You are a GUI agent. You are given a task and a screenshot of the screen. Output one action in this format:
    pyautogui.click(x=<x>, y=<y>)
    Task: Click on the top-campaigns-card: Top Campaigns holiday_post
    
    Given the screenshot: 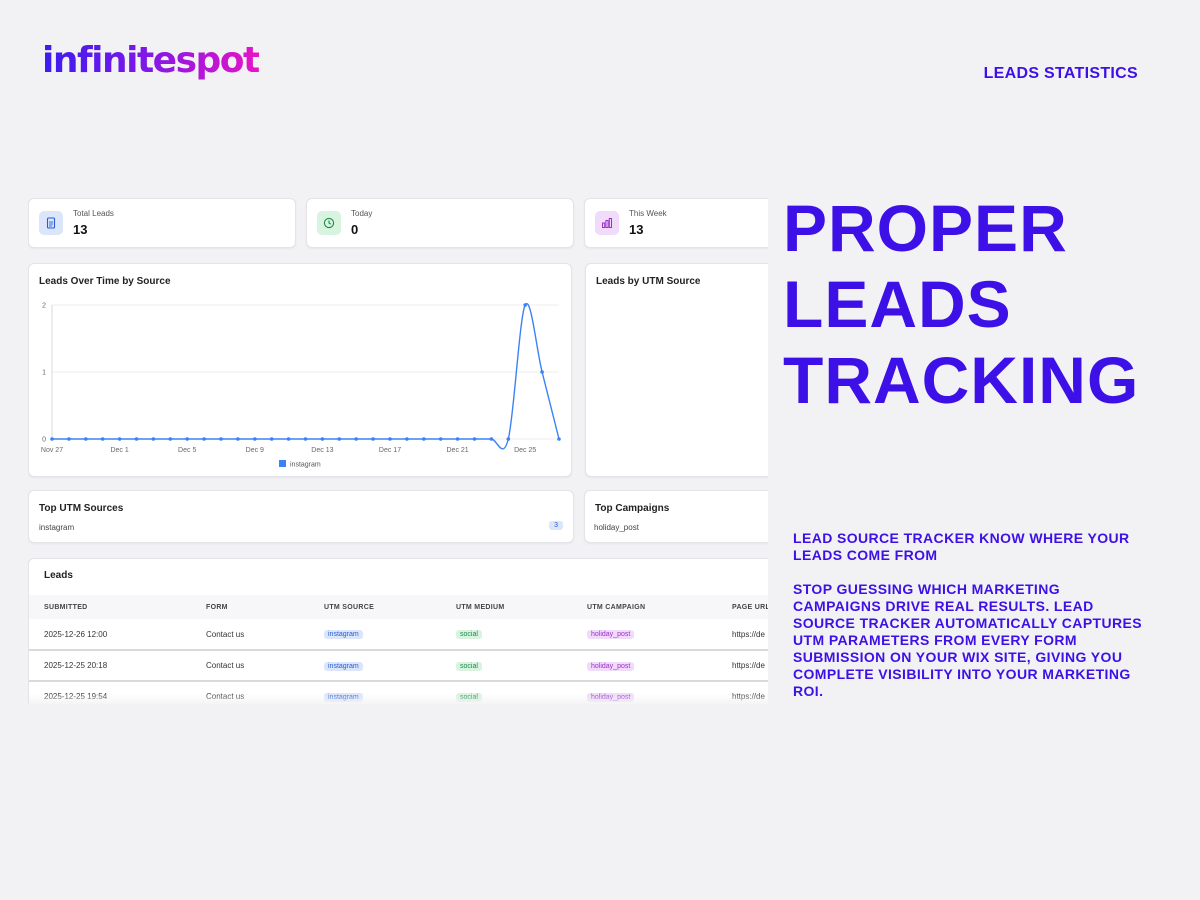 What is the action you would take?
    pyautogui.click(x=676, y=516)
    